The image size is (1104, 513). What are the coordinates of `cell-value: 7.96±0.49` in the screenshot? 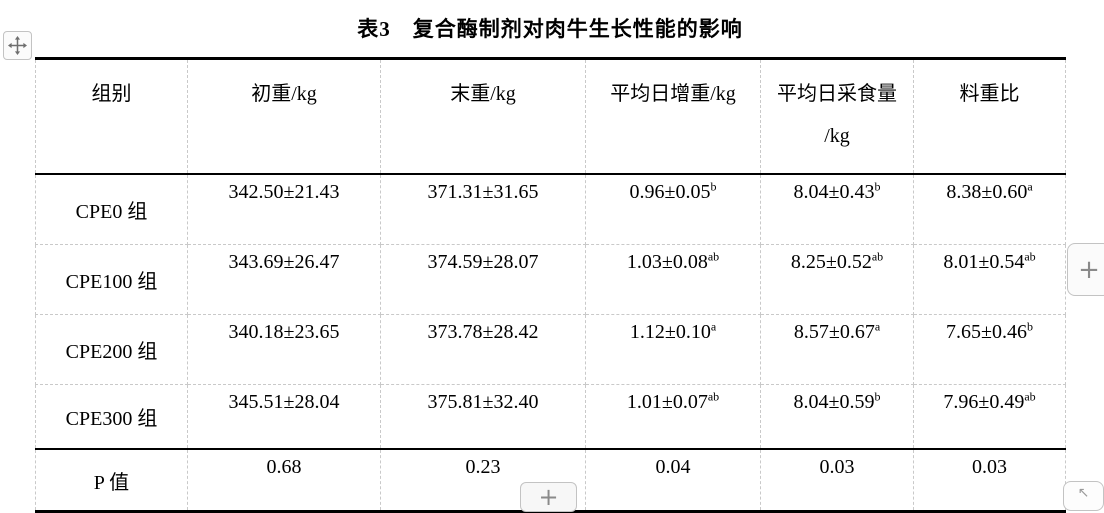 It's located at (984, 402).